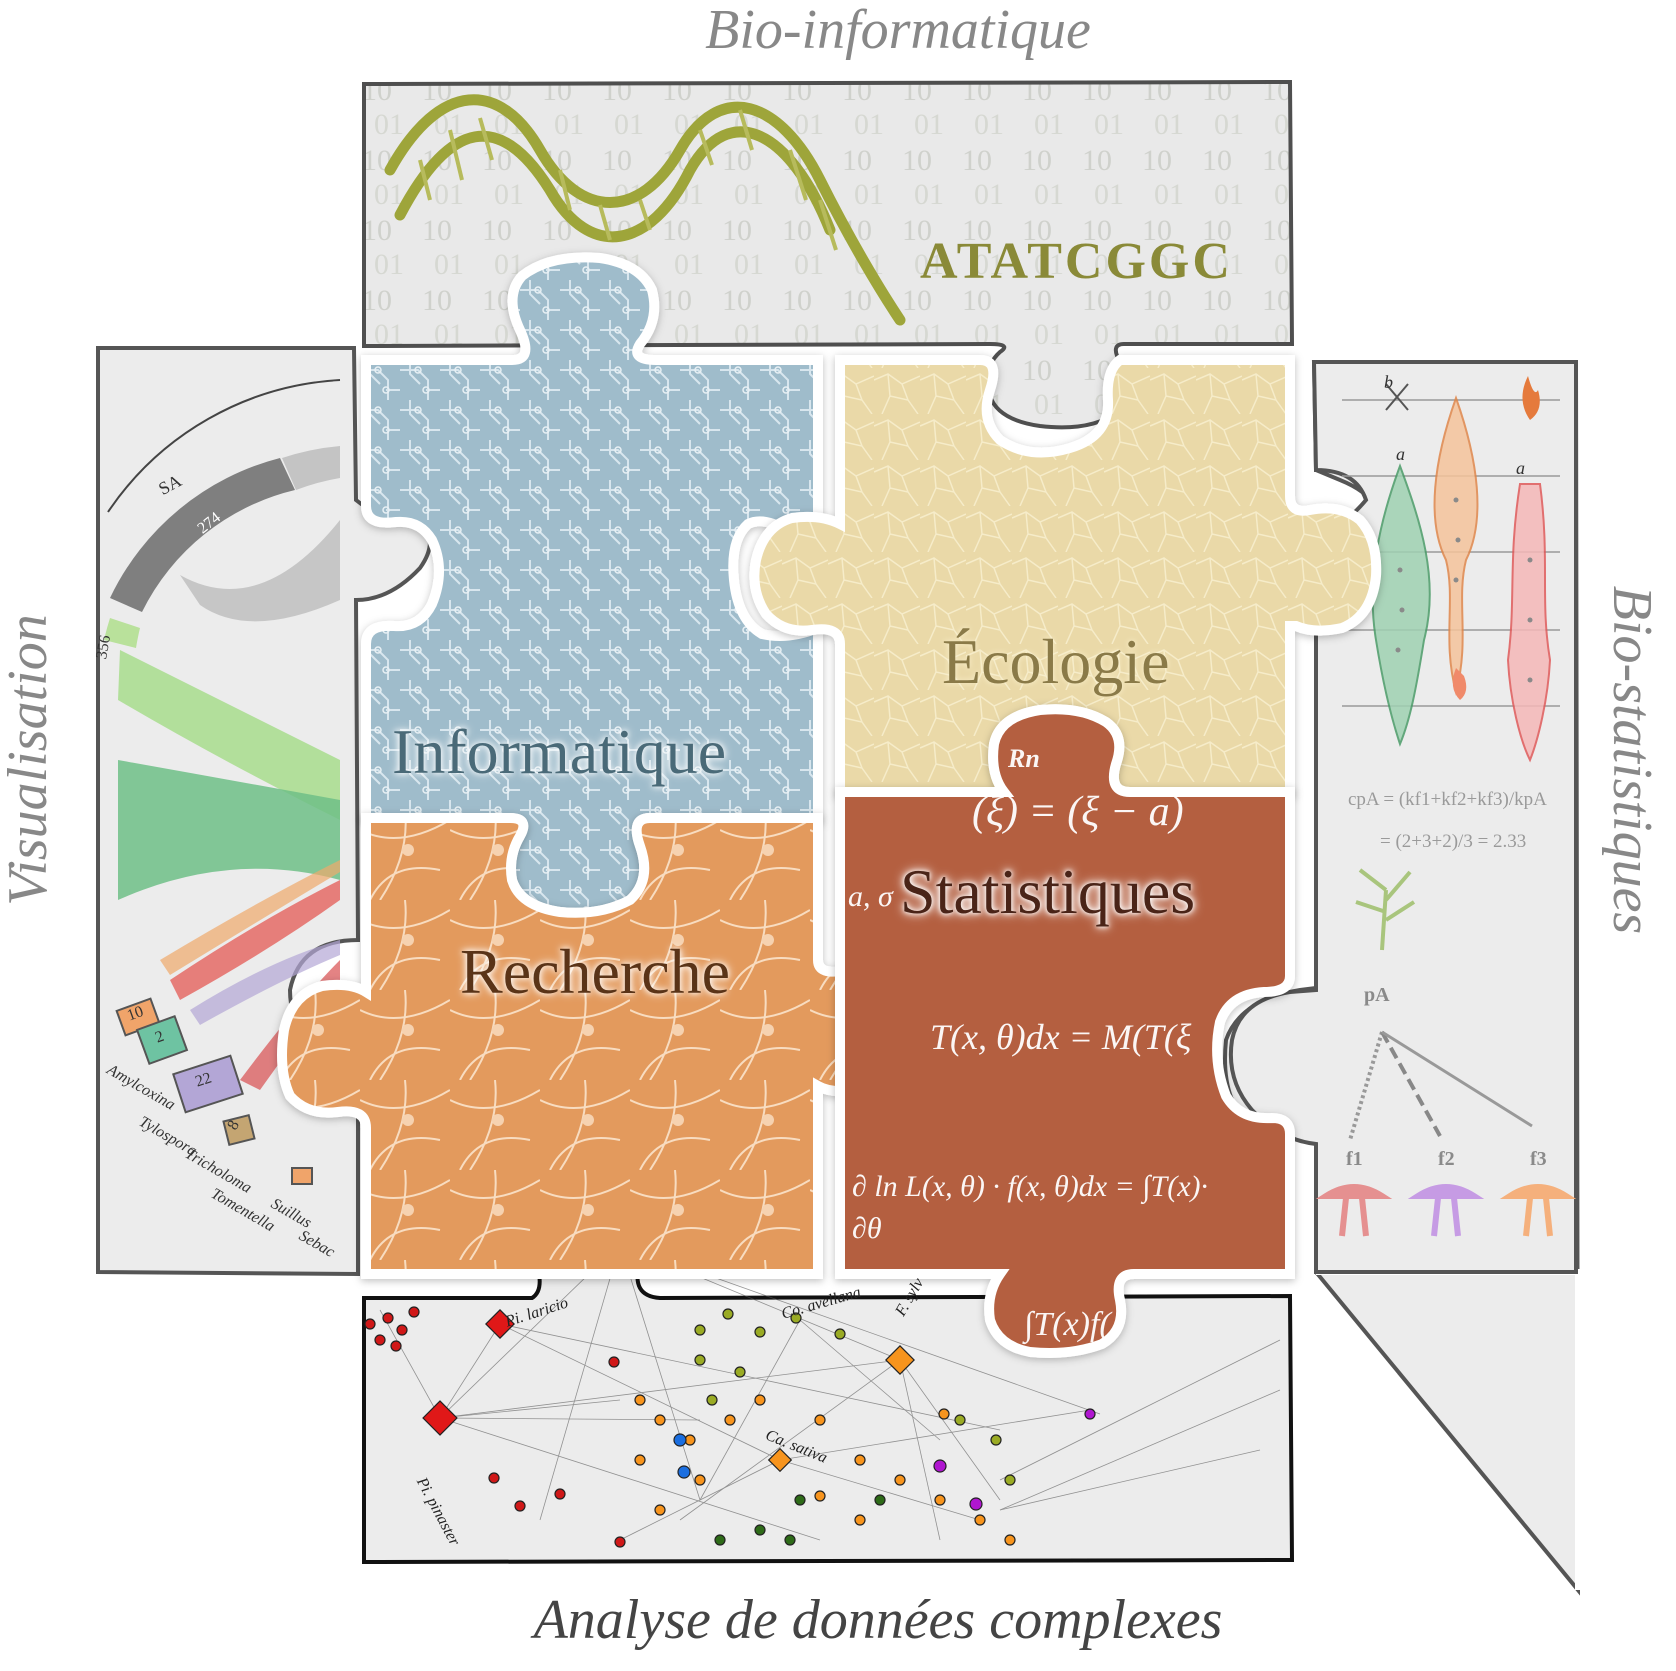  What do you see at coordinates (1385, 909) in the screenshot?
I see `plant-icon` at bounding box center [1385, 909].